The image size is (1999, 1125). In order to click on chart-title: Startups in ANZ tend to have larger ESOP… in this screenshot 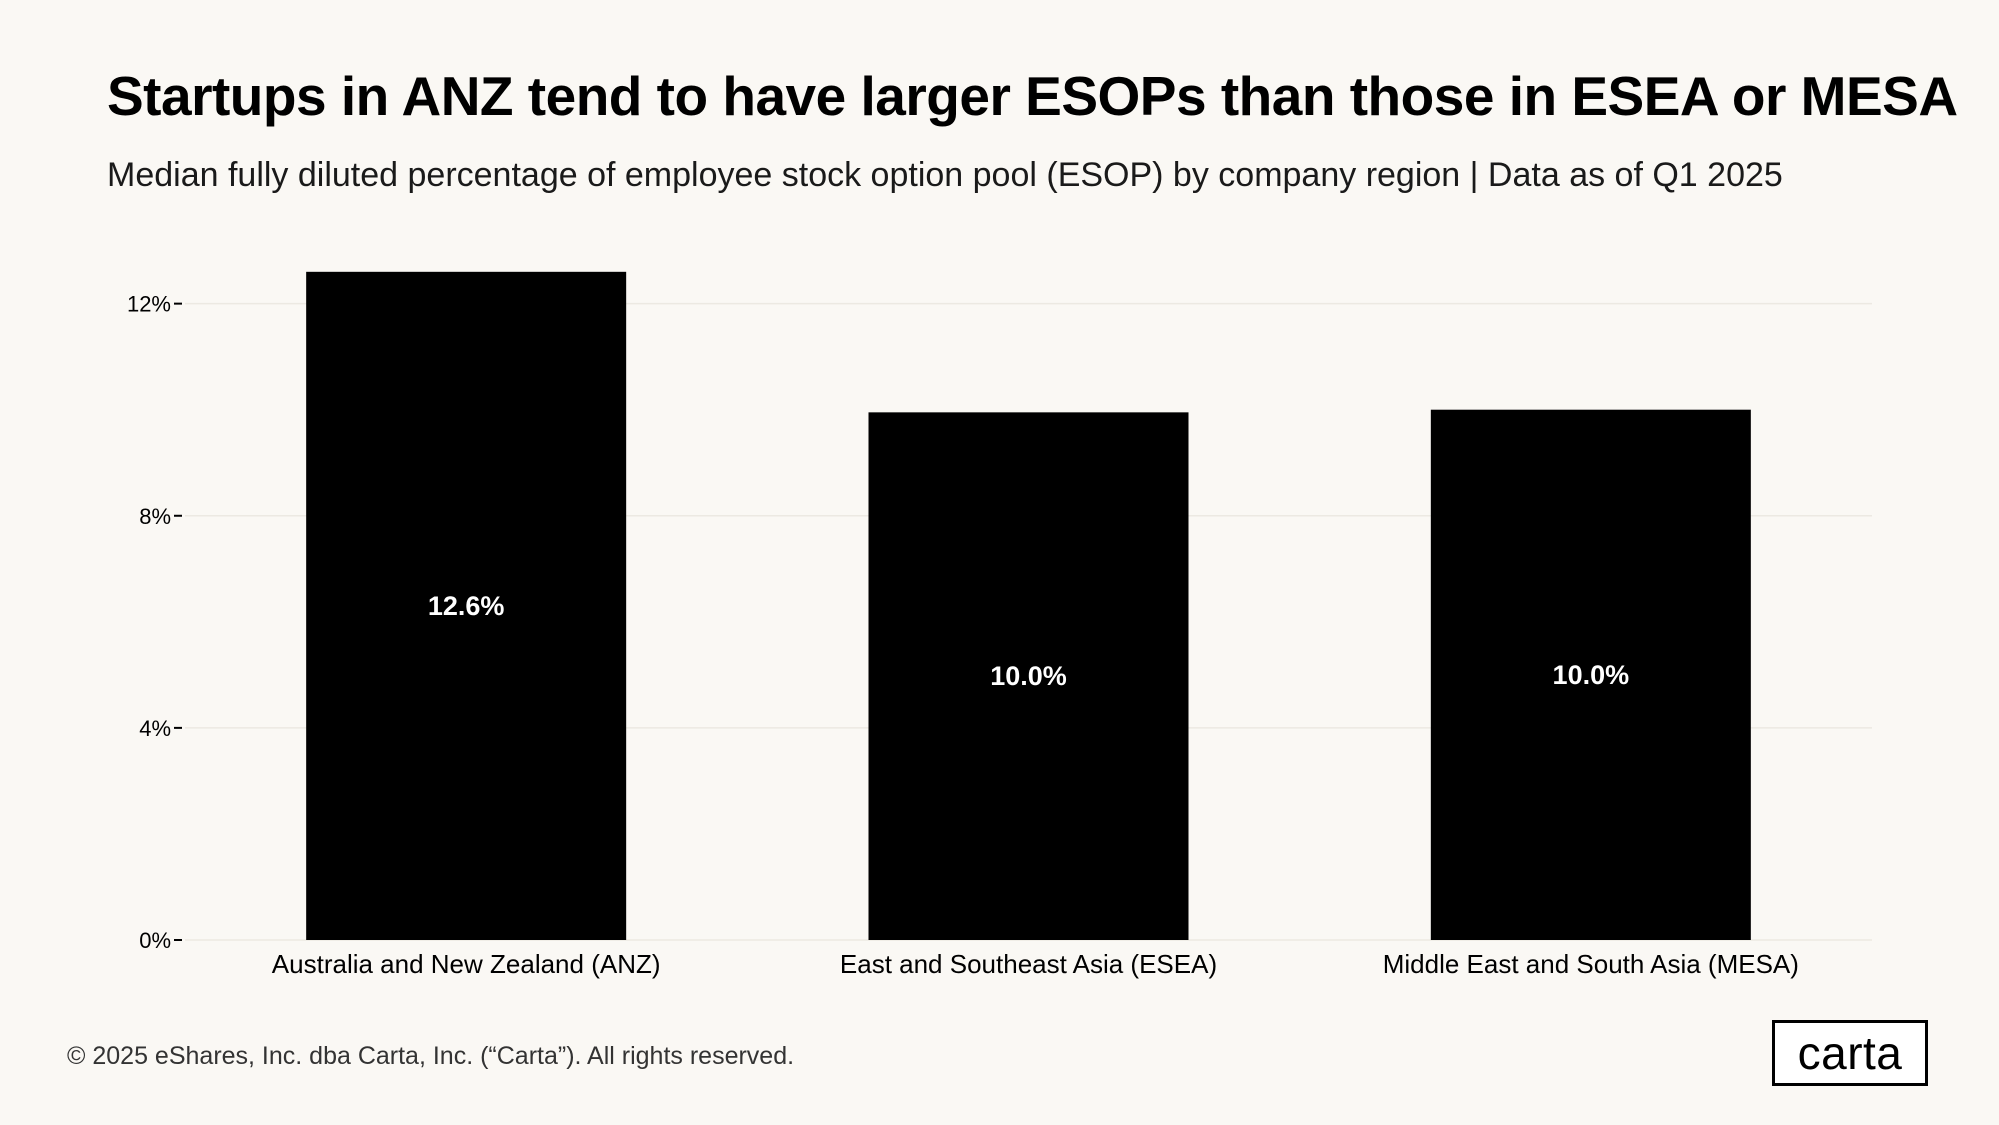, I will do `click(1032, 96)`.